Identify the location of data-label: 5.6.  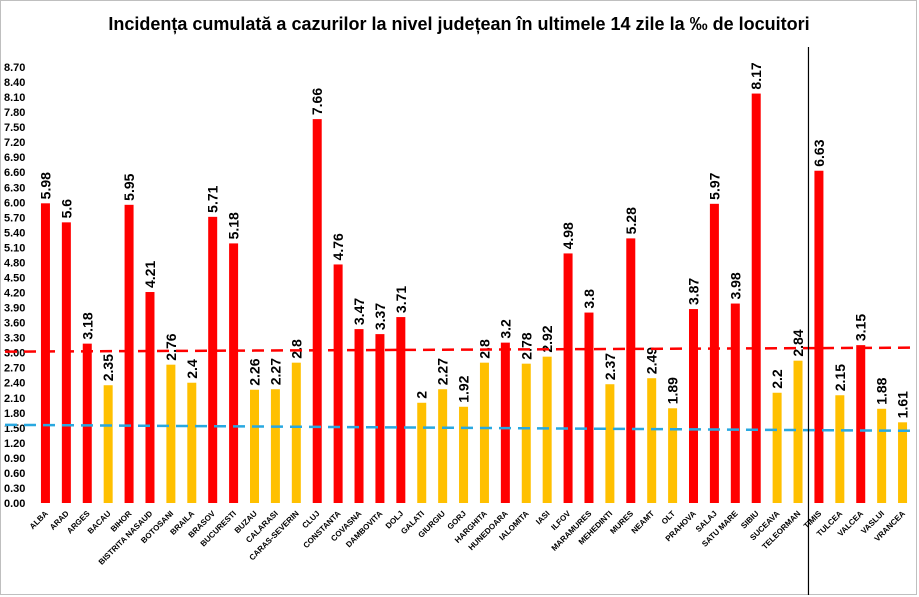
(66, 209).